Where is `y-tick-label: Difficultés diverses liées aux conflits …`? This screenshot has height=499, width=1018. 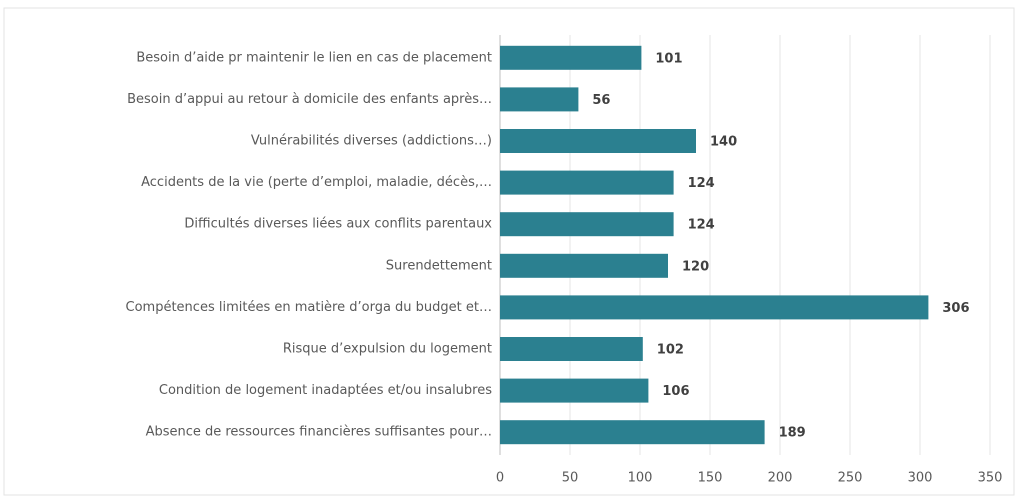
y-tick-label: Difficultés diverses liées aux conflits … is located at coordinates (338, 224).